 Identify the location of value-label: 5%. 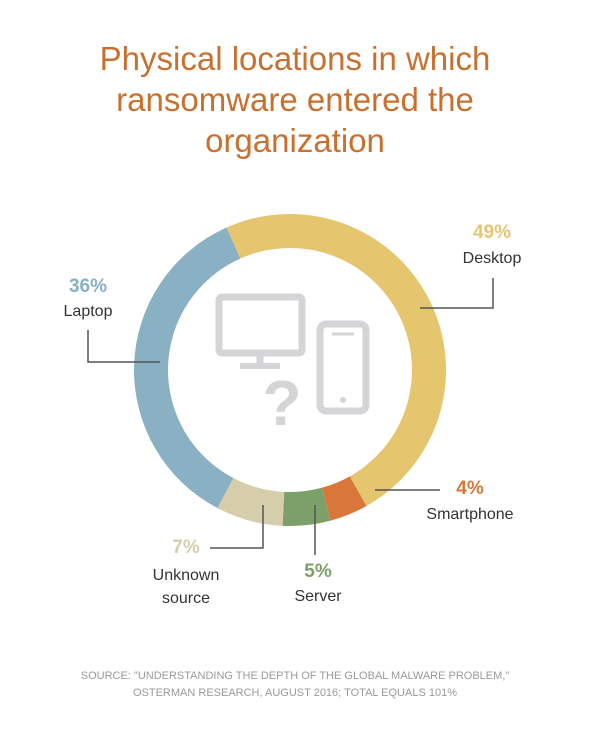
(318, 571).